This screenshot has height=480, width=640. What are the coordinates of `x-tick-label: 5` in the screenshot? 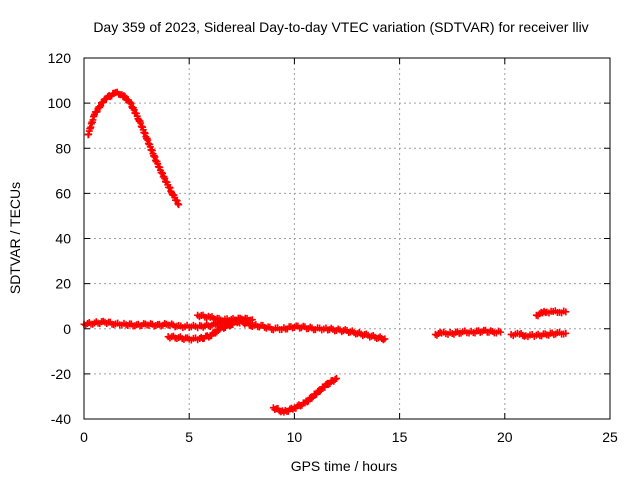 It's located at (189, 437).